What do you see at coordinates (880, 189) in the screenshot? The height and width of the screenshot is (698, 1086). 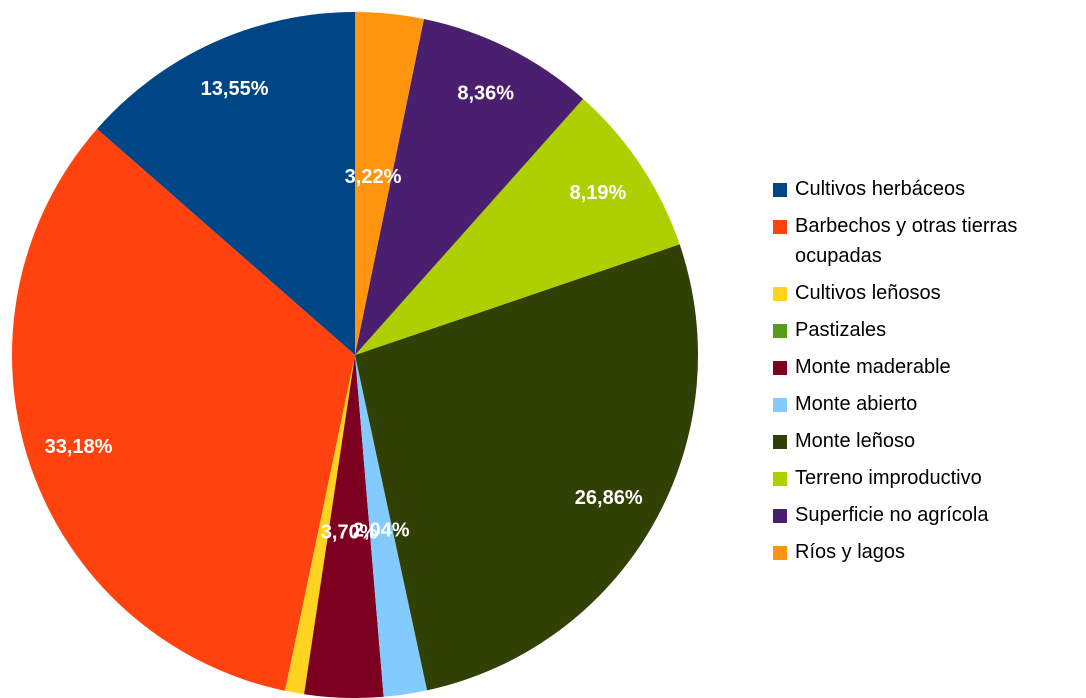 I see `legend-label: Cultivos herbáceos` at bounding box center [880, 189].